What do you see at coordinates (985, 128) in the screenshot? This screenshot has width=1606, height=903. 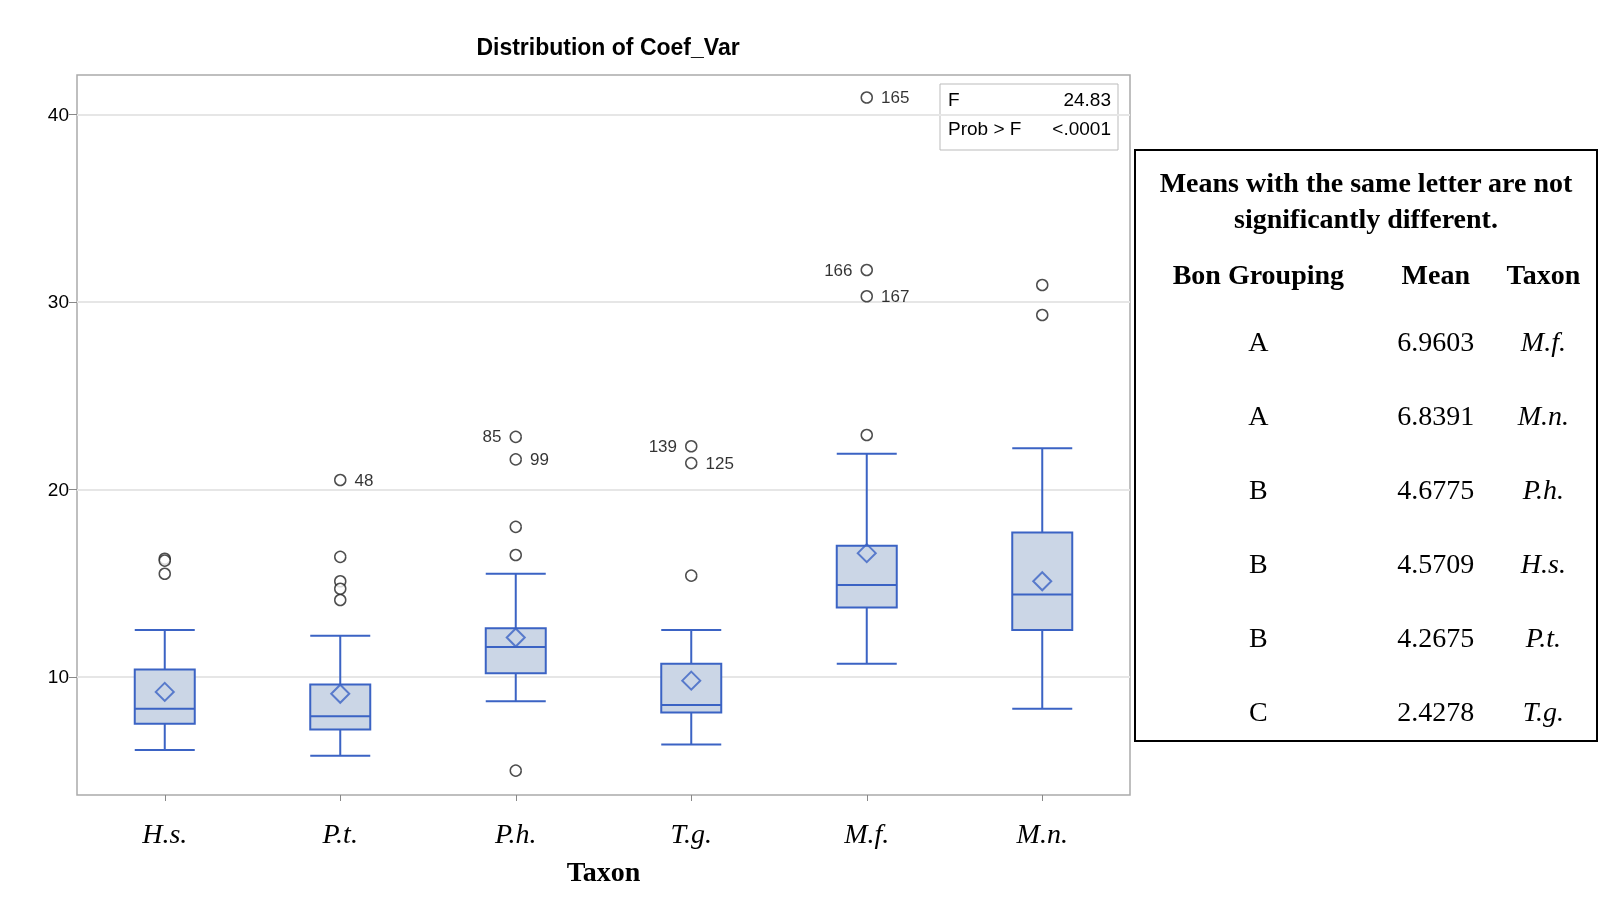 I see `annotation: Prob > F` at bounding box center [985, 128].